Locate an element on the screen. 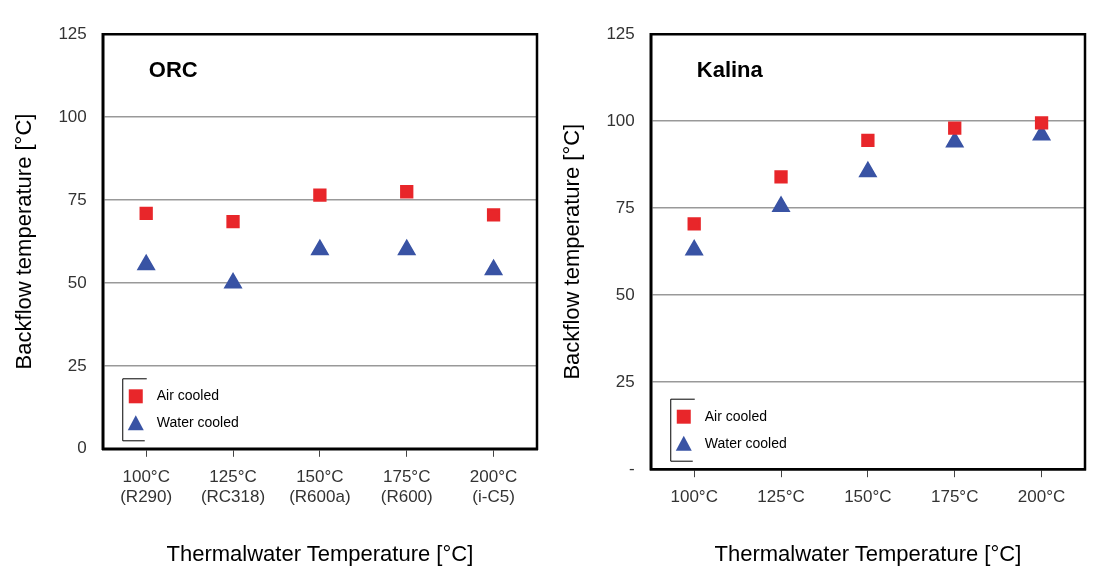  x-tick-label: 150°C is located at coordinates (868, 497).